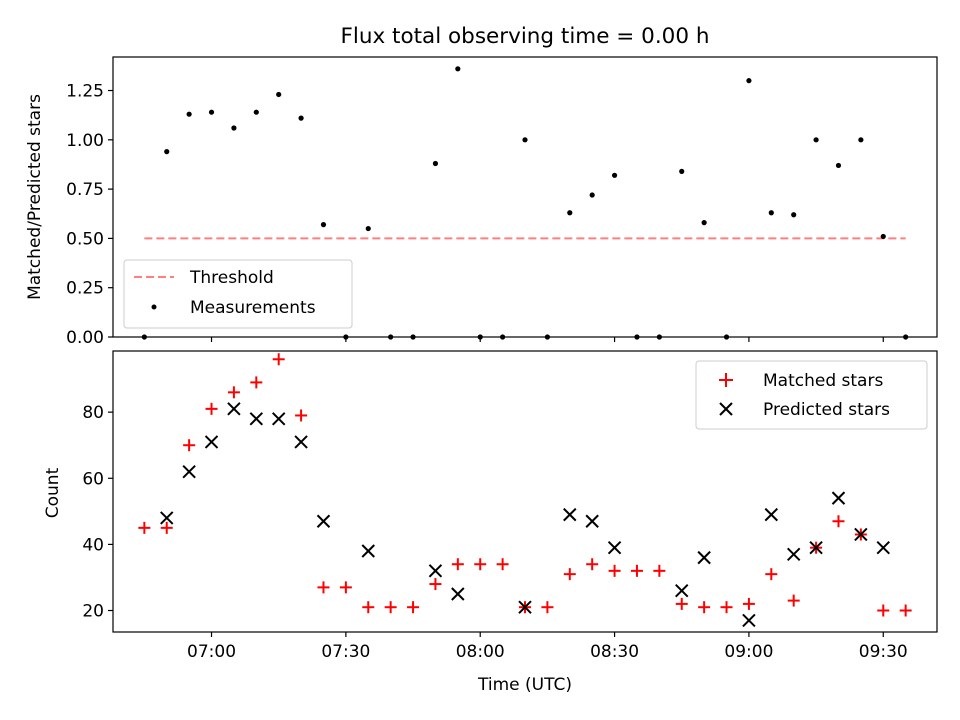 The image size is (960, 720). Describe the element at coordinates (726, 380) in the screenshot. I see `legend-matched-plus-icon` at that location.